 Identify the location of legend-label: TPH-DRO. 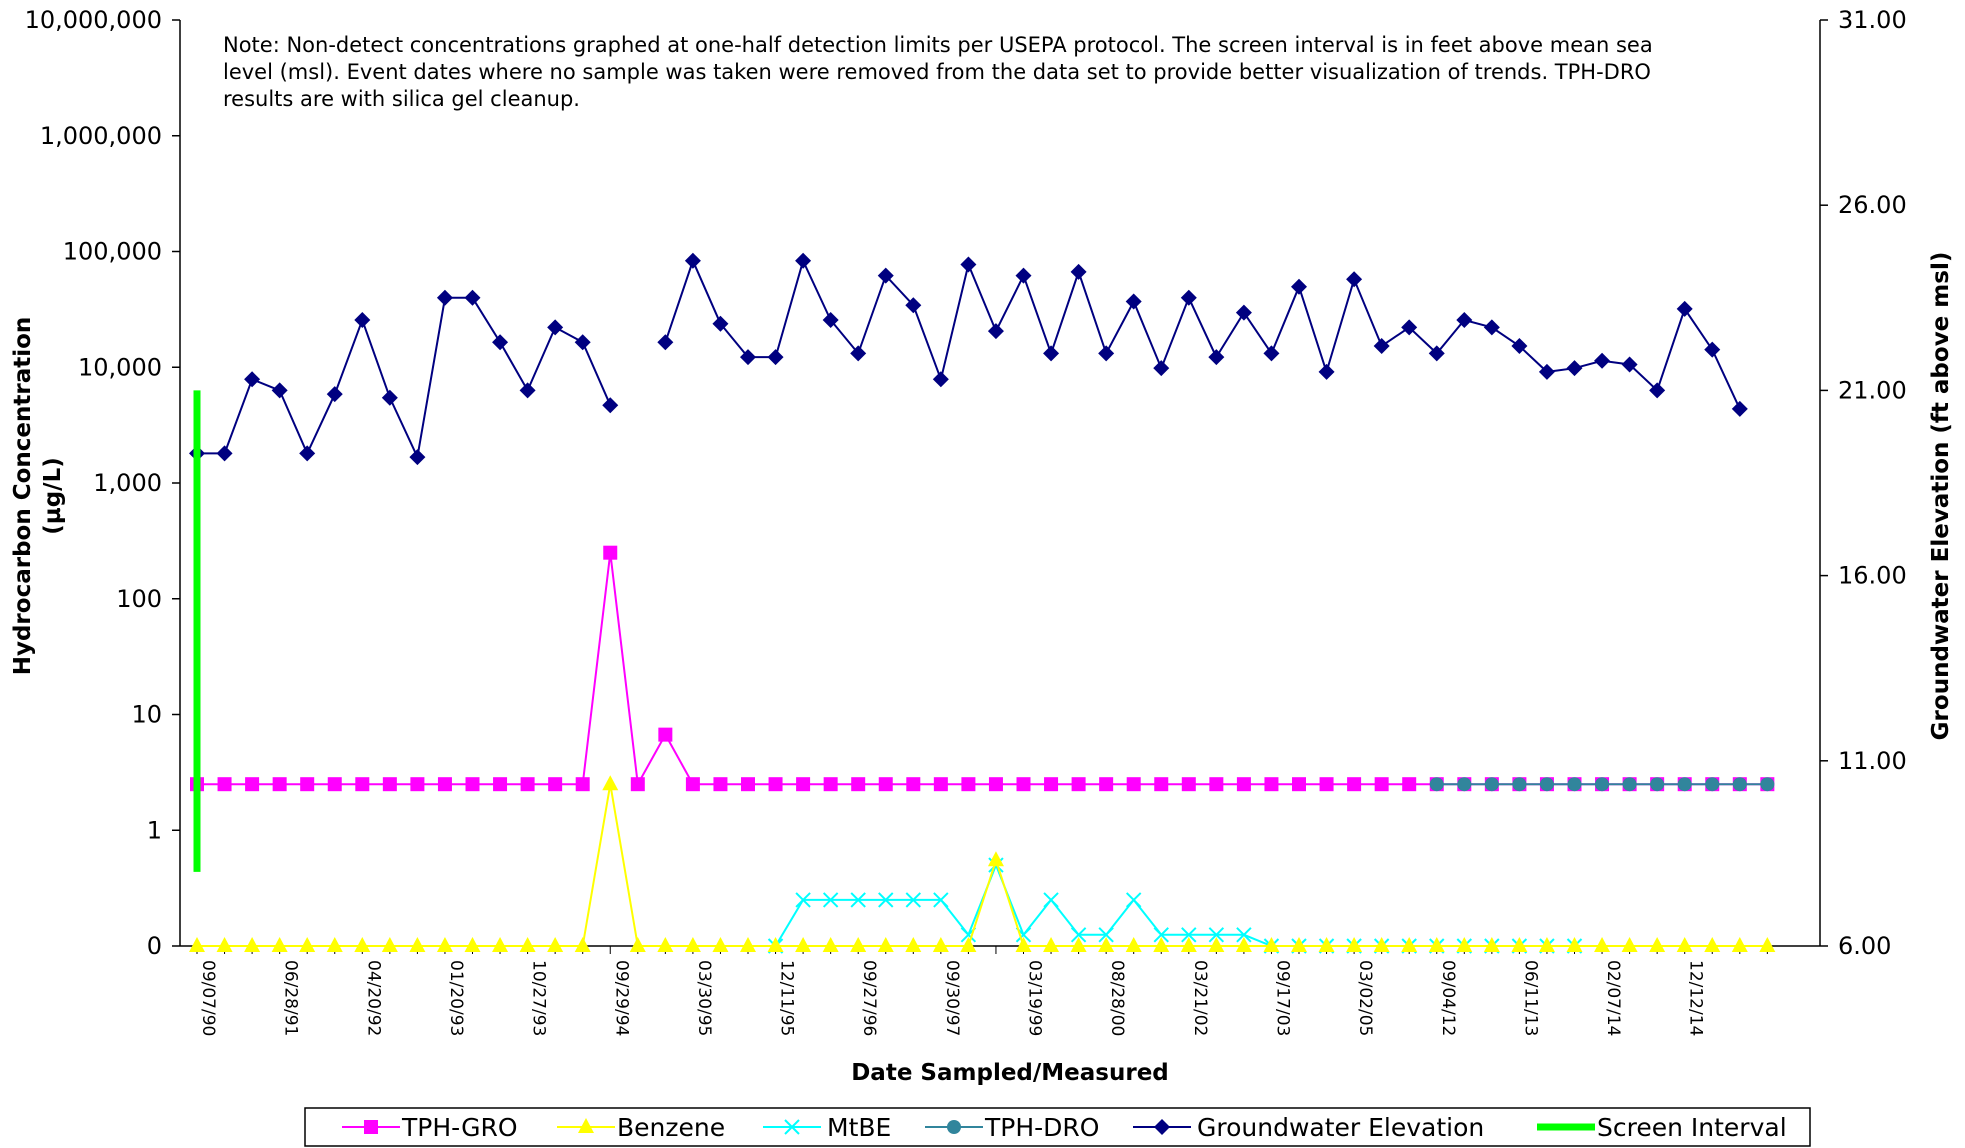
(1041, 1127).